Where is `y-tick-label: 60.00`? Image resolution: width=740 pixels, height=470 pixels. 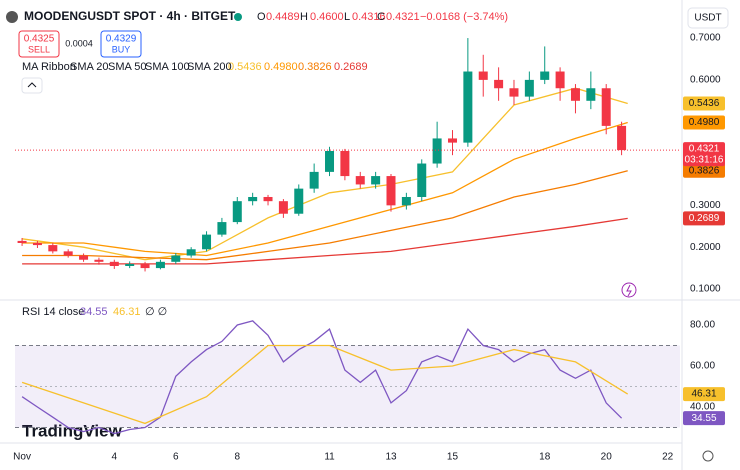
y-tick-label: 60.00 is located at coordinates (702, 366).